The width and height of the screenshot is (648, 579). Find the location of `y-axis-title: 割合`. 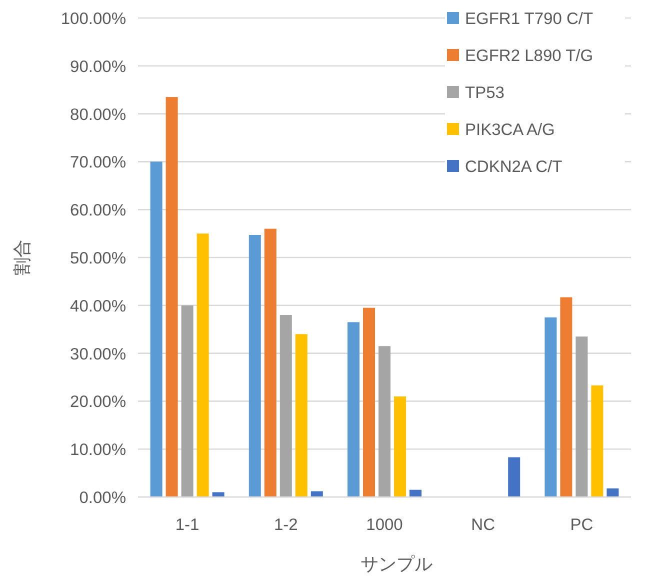

y-axis-title: 割合 is located at coordinates (22, 258).